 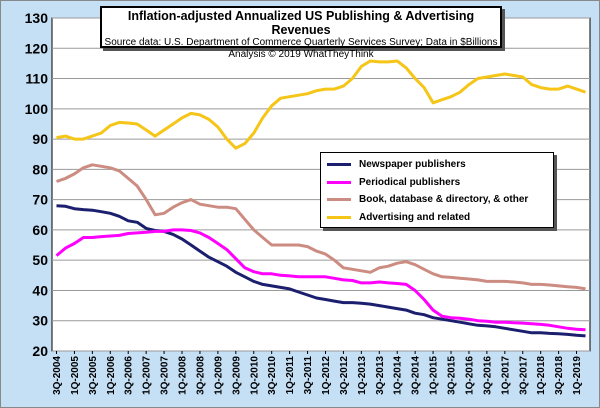 What do you see at coordinates (344, 375) in the screenshot?
I see `x-tick-label: 3Q-2012` at bounding box center [344, 375].